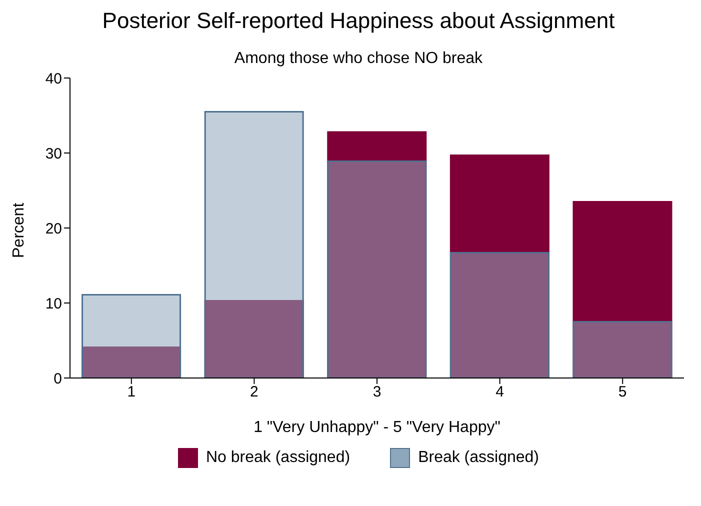 Image resolution: width=701 pixels, height=506 pixels. I want to click on y-tick-label: 40, so click(53, 79).